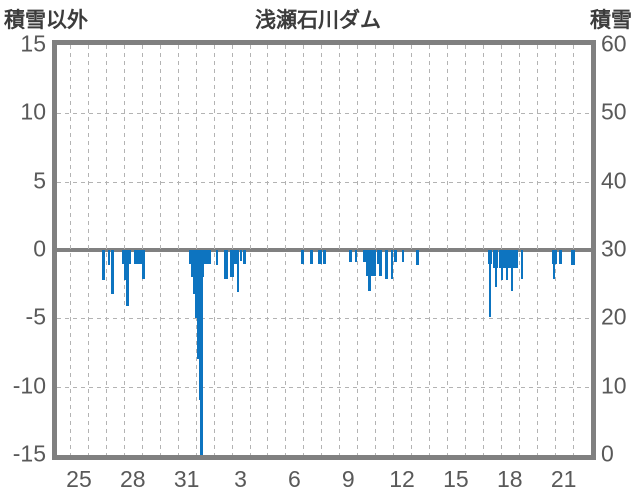 The width and height of the screenshot is (636, 501). Describe the element at coordinates (318, 20) in the screenshot. I see `chart-title: 浅瀬石川ダム` at that location.